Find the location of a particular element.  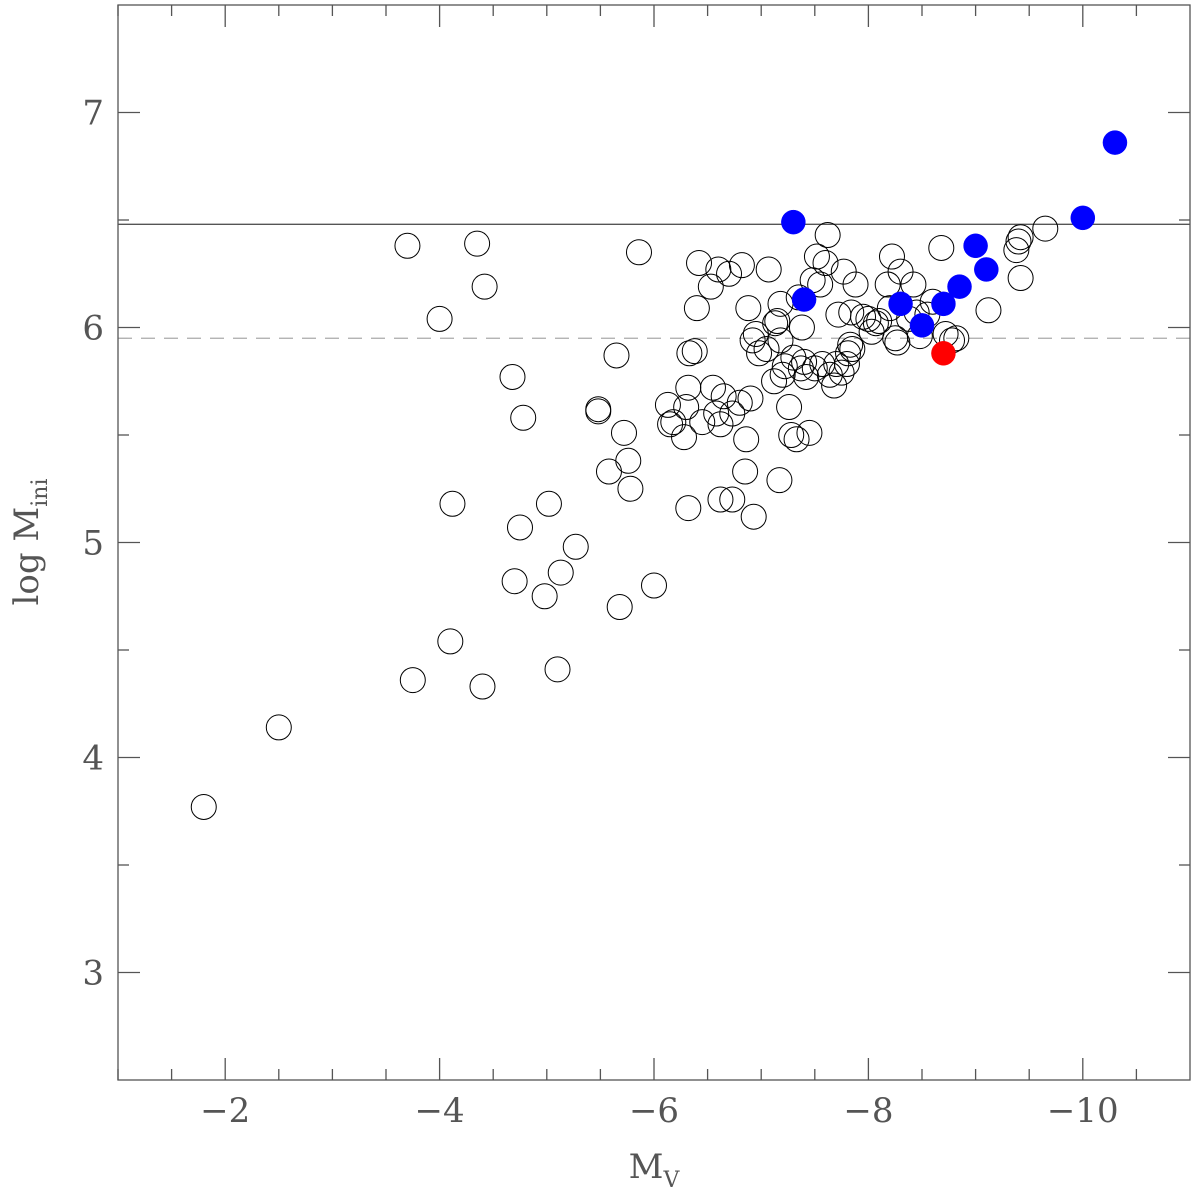

x-tick-label: −6 is located at coordinates (654, 1111).